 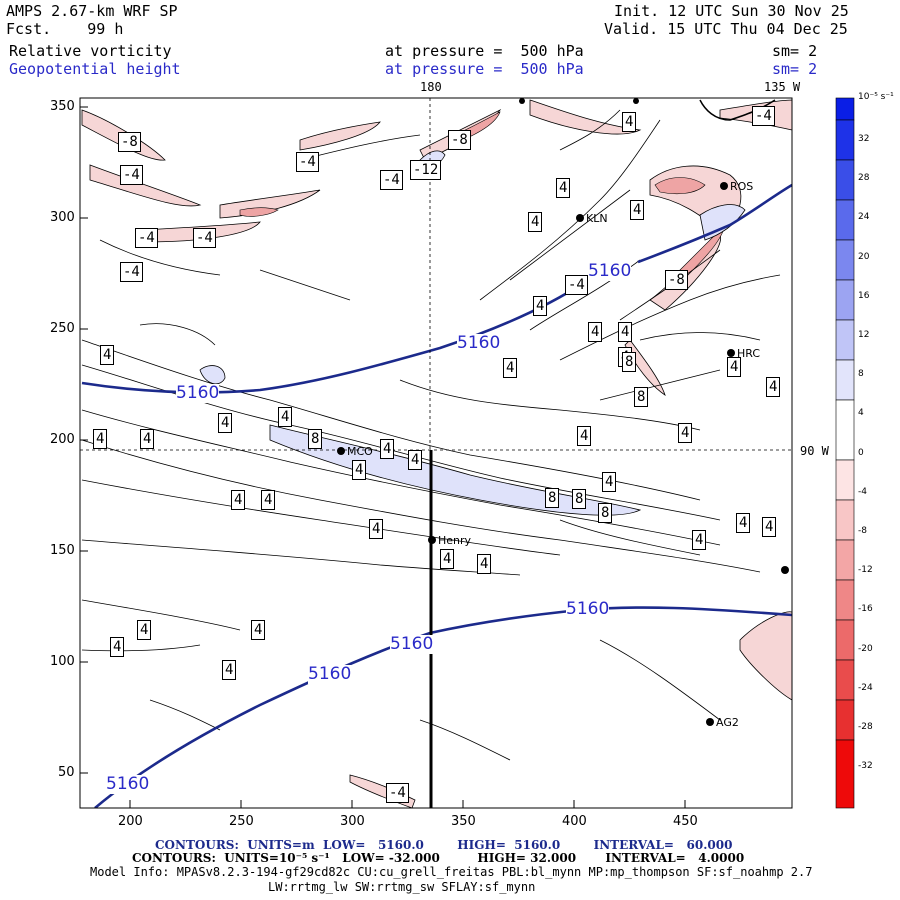 What do you see at coordinates (130, 821) in the screenshot?
I see `x-tick-label: 200` at bounding box center [130, 821].